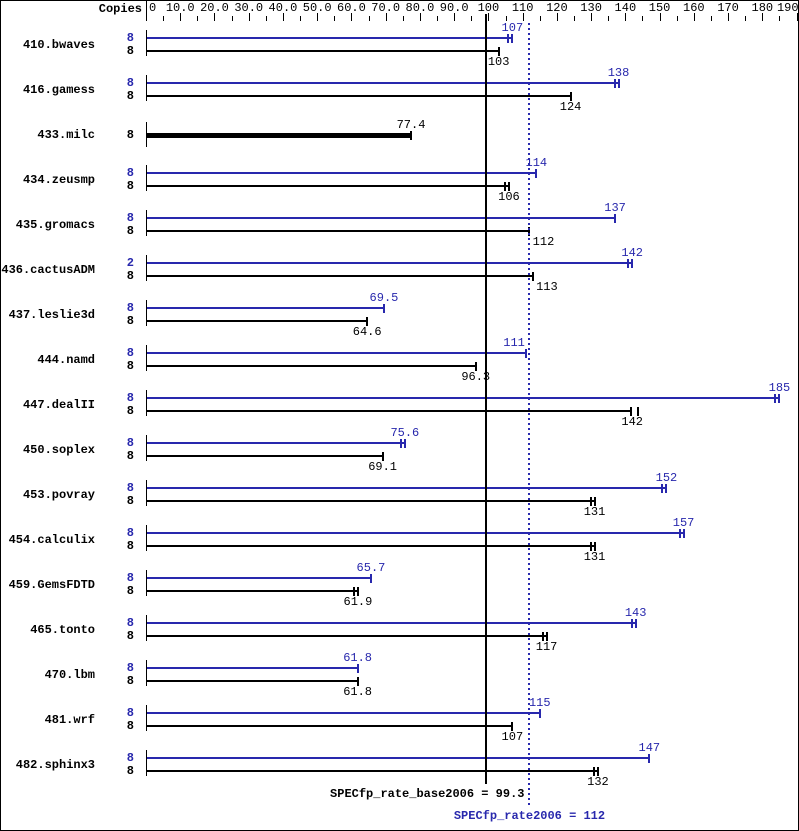 This screenshot has height=831, width=799. Describe the element at coordinates (509, 197) in the screenshot. I see `base-value-label: 106` at that location.